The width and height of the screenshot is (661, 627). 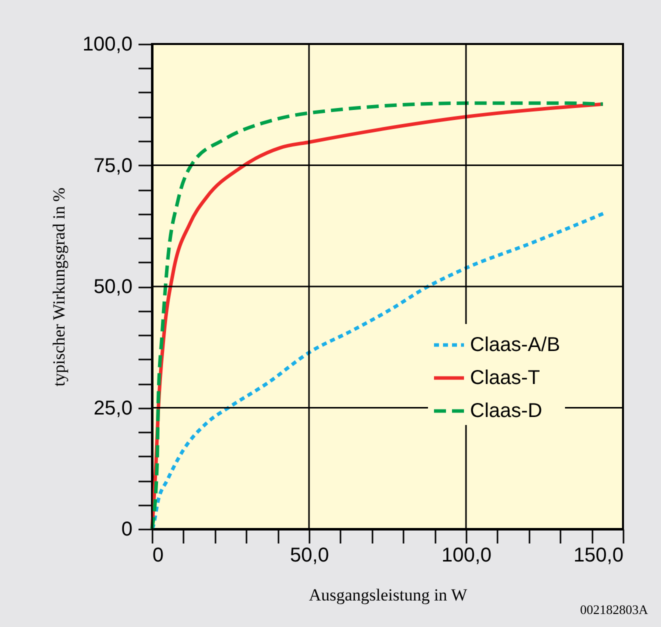 What do you see at coordinates (113, 165) in the screenshot?
I see `y-tick-label: 75,0` at bounding box center [113, 165].